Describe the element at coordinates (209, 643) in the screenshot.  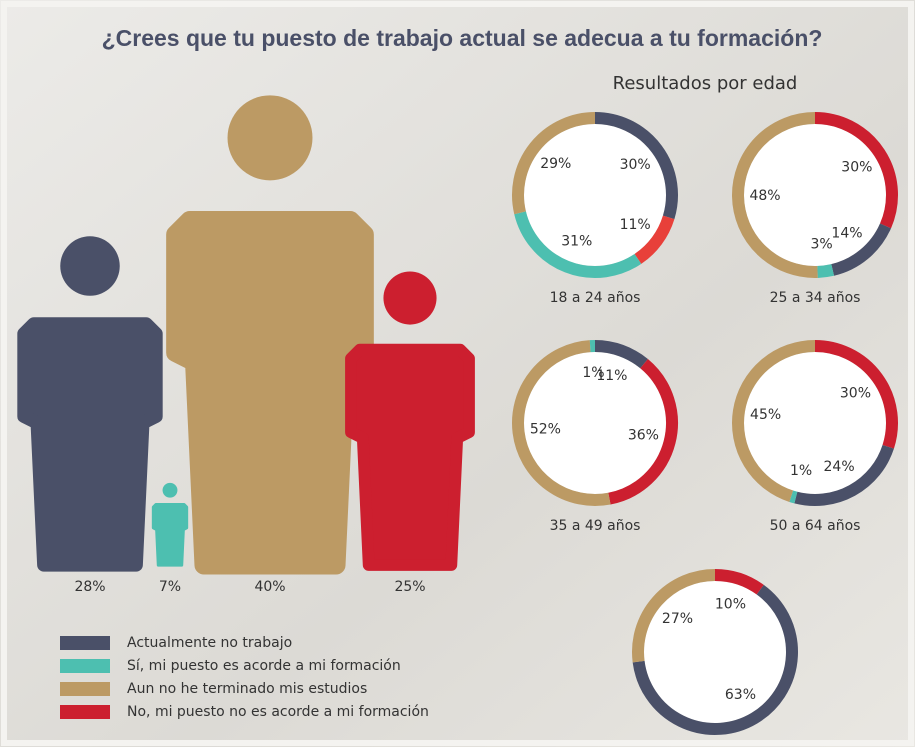
I see `legend-label: Actualmente no trabajo` at that location.